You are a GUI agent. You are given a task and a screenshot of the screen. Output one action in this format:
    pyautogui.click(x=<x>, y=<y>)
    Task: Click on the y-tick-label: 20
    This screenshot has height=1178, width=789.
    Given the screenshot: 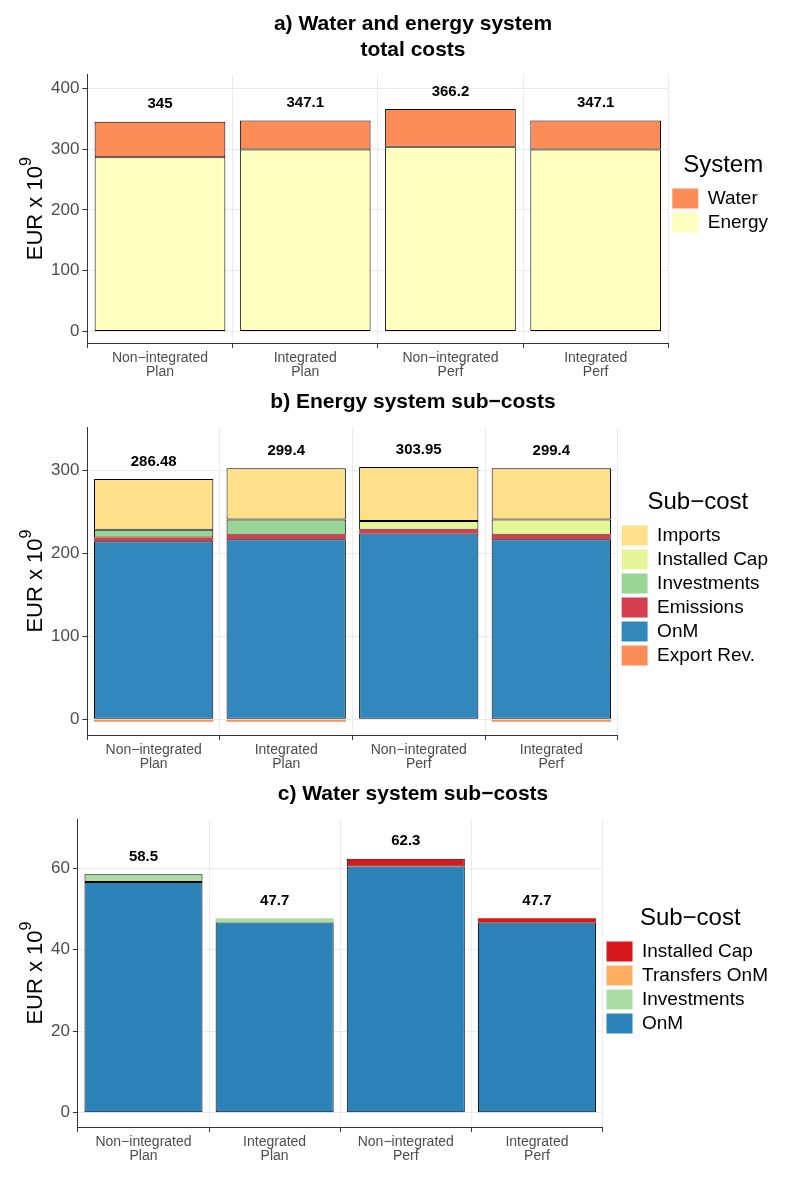 What is the action you would take?
    pyautogui.click(x=60, y=1030)
    